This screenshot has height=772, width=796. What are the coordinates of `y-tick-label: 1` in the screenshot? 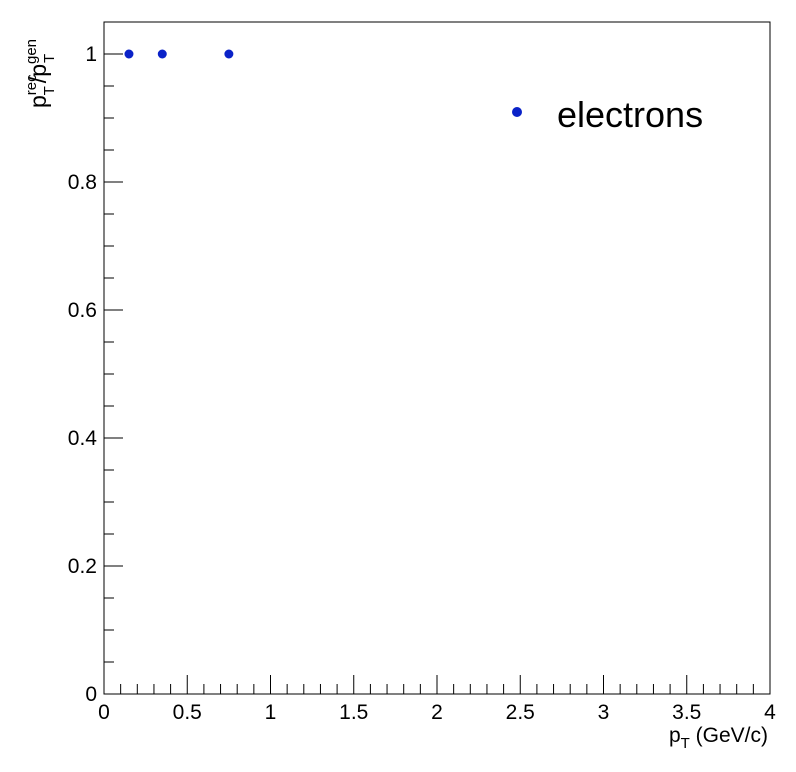 It's located at (91, 54).